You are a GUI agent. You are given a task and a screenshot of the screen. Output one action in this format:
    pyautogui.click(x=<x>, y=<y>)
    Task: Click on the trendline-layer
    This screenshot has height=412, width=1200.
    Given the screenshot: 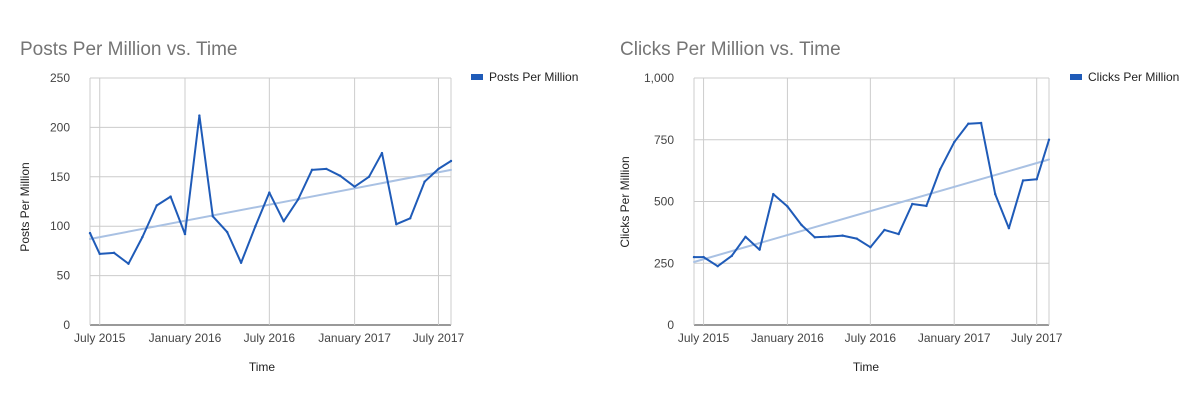 What is the action you would take?
    pyautogui.click(x=270, y=204)
    